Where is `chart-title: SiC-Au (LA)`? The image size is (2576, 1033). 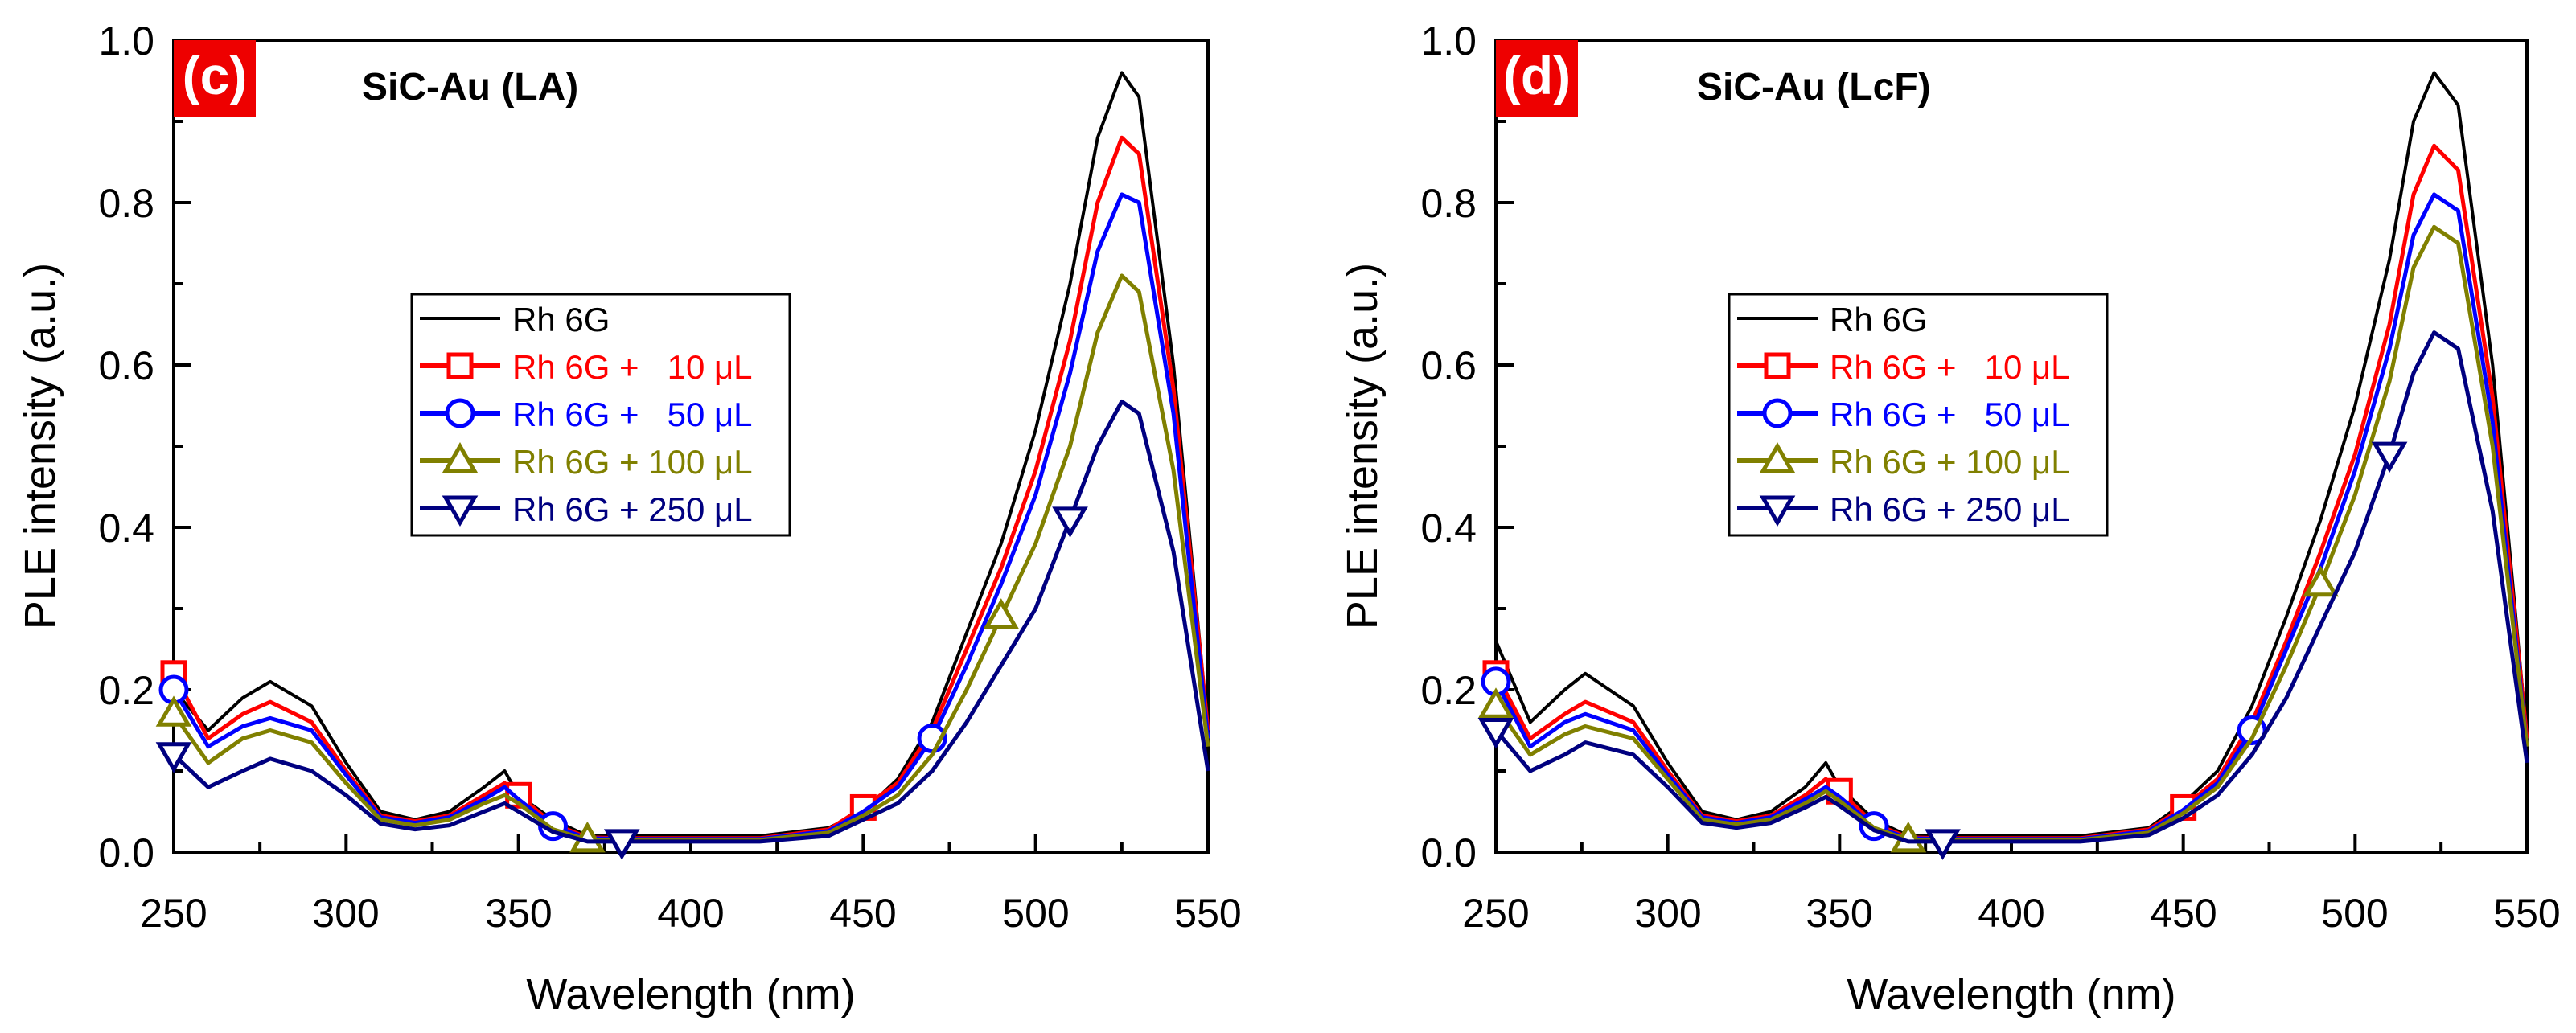 chart-title: SiC-Au (LA) is located at coordinates (470, 87).